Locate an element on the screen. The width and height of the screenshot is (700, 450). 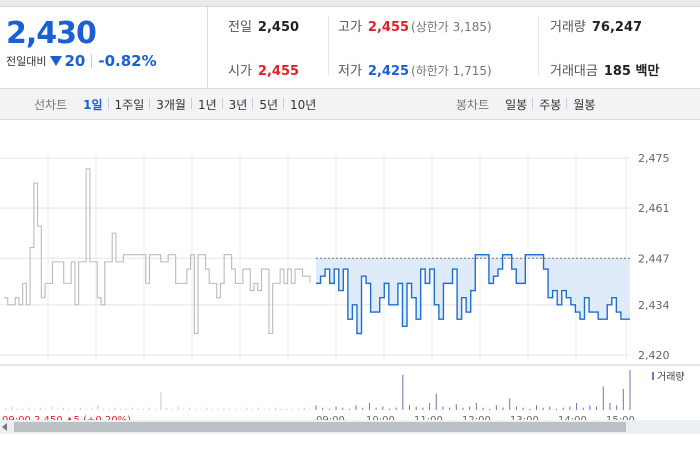
chart-tabbar: 선차트 1일 1주일 3개월 1년 3년 5년 10년 봉차트 일봉 주봉 월봉 is located at coordinates (350, 104).